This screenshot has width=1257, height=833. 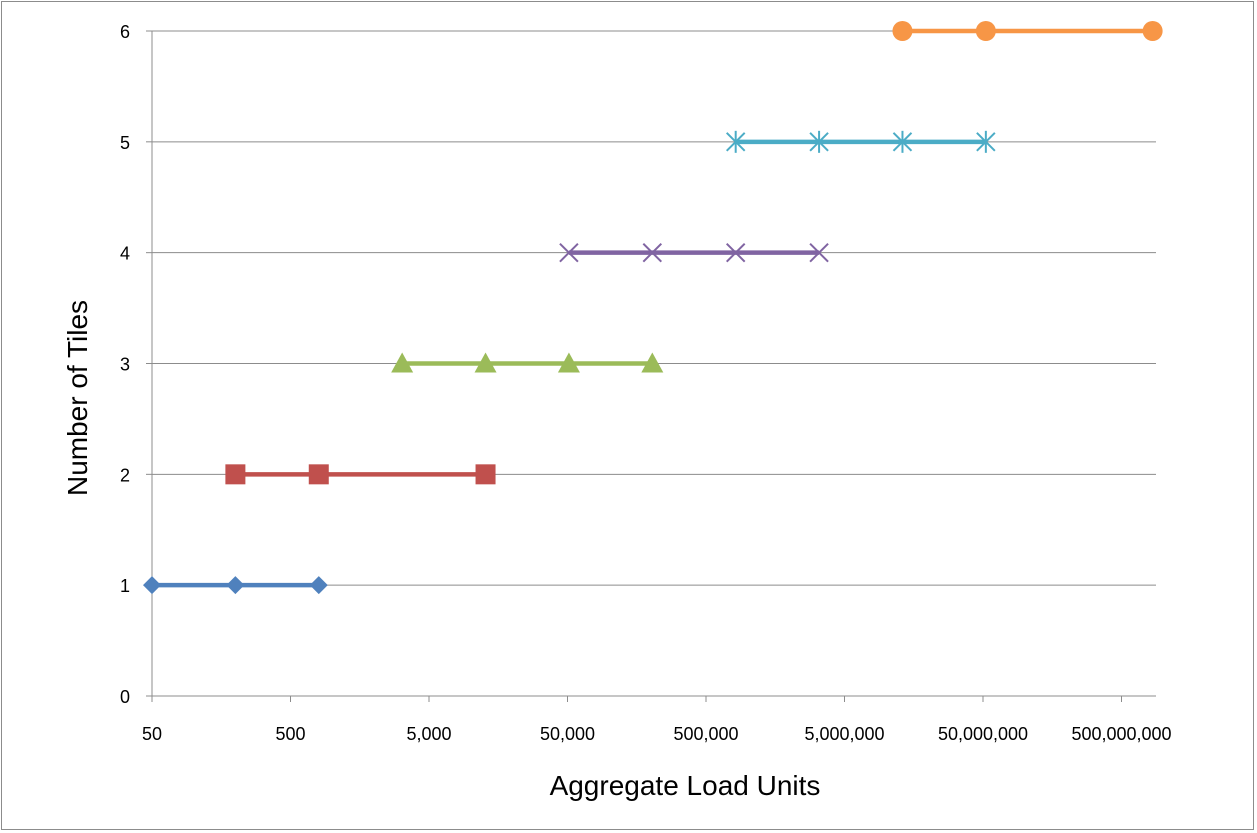 I want to click on x-tick-label: 50,000, so click(x=567, y=734).